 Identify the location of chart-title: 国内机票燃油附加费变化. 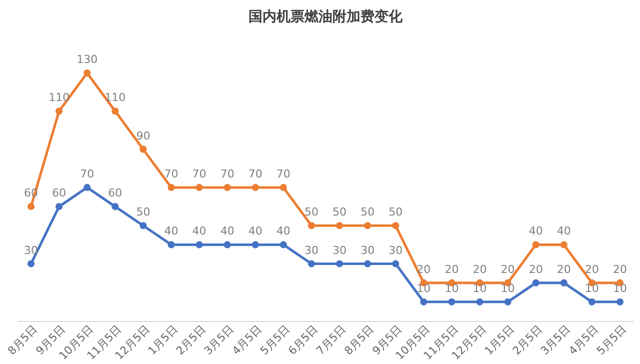
(326, 16).